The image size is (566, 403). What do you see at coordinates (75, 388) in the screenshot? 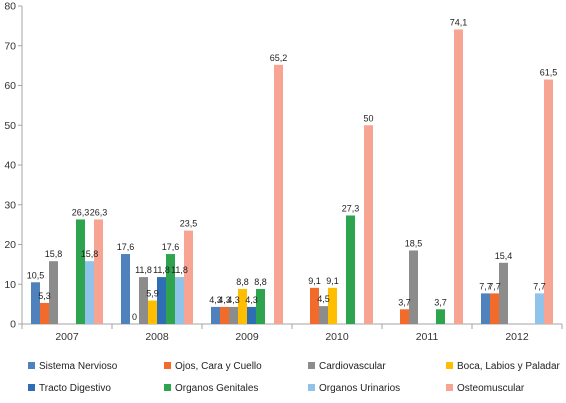
I see `legend-label: Tracto Digestivo` at bounding box center [75, 388].